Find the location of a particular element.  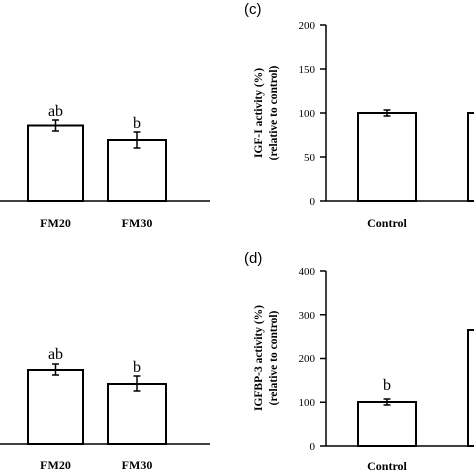

bar-fm30-top is located at coordinates (137, 170).